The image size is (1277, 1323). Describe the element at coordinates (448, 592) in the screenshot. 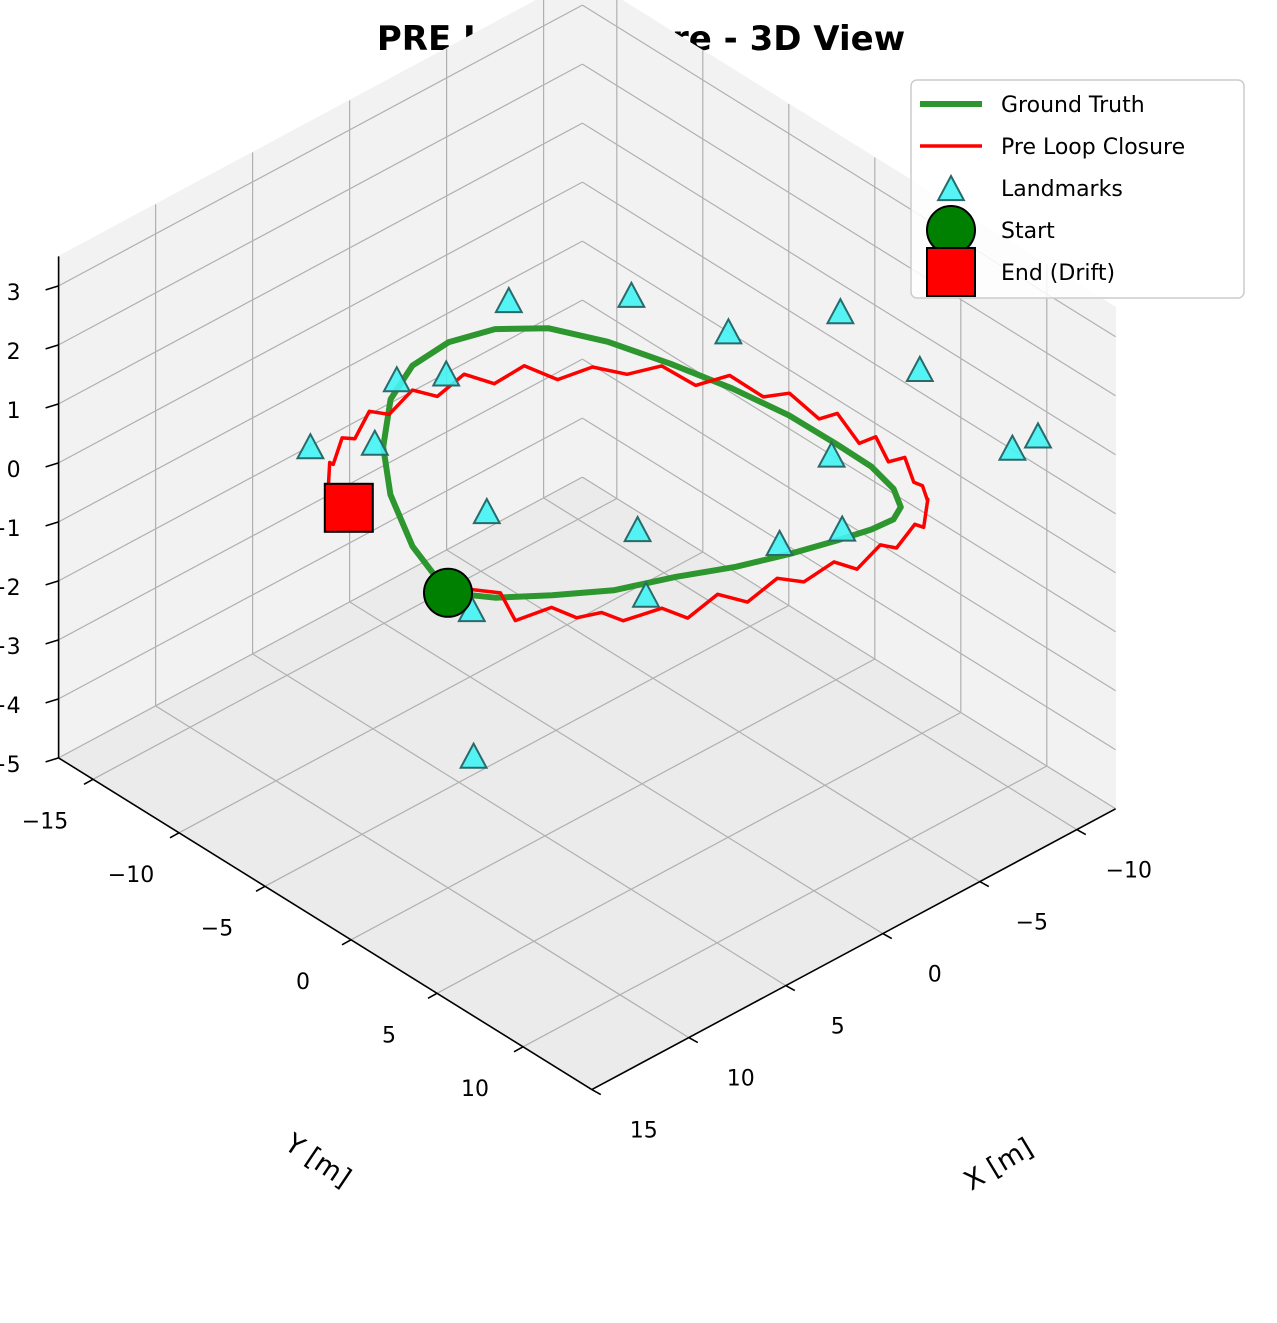

I see `start-marker` at that location.